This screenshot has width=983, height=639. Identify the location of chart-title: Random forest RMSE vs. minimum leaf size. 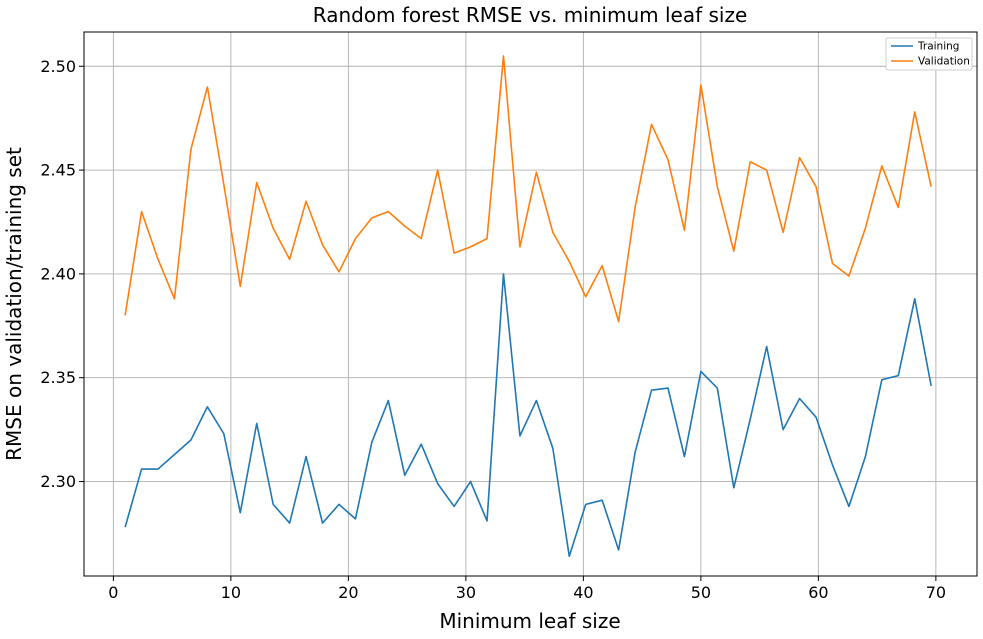
(530, 15).